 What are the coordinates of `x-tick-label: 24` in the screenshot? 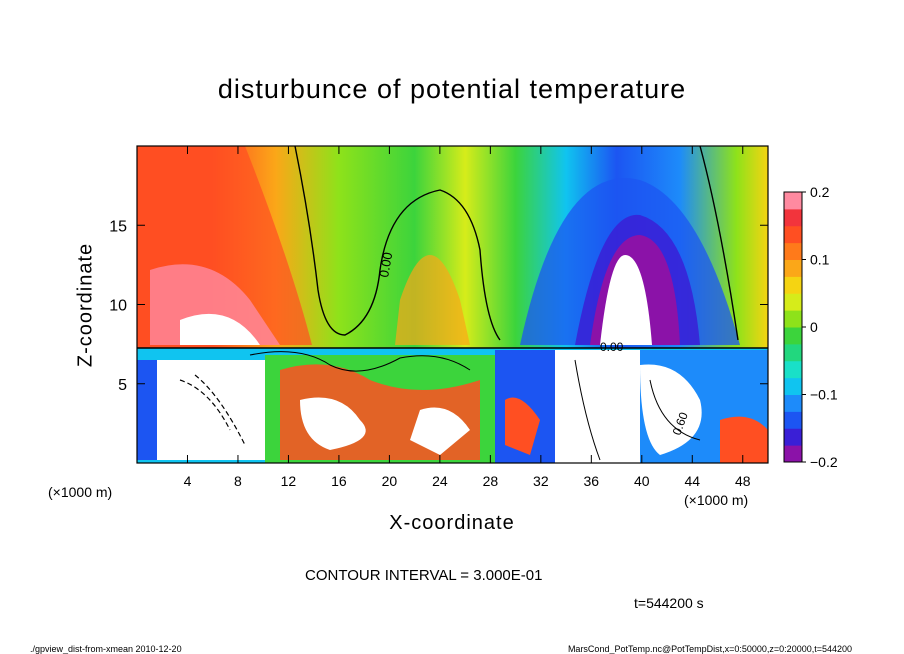 It's located at (440, 481).